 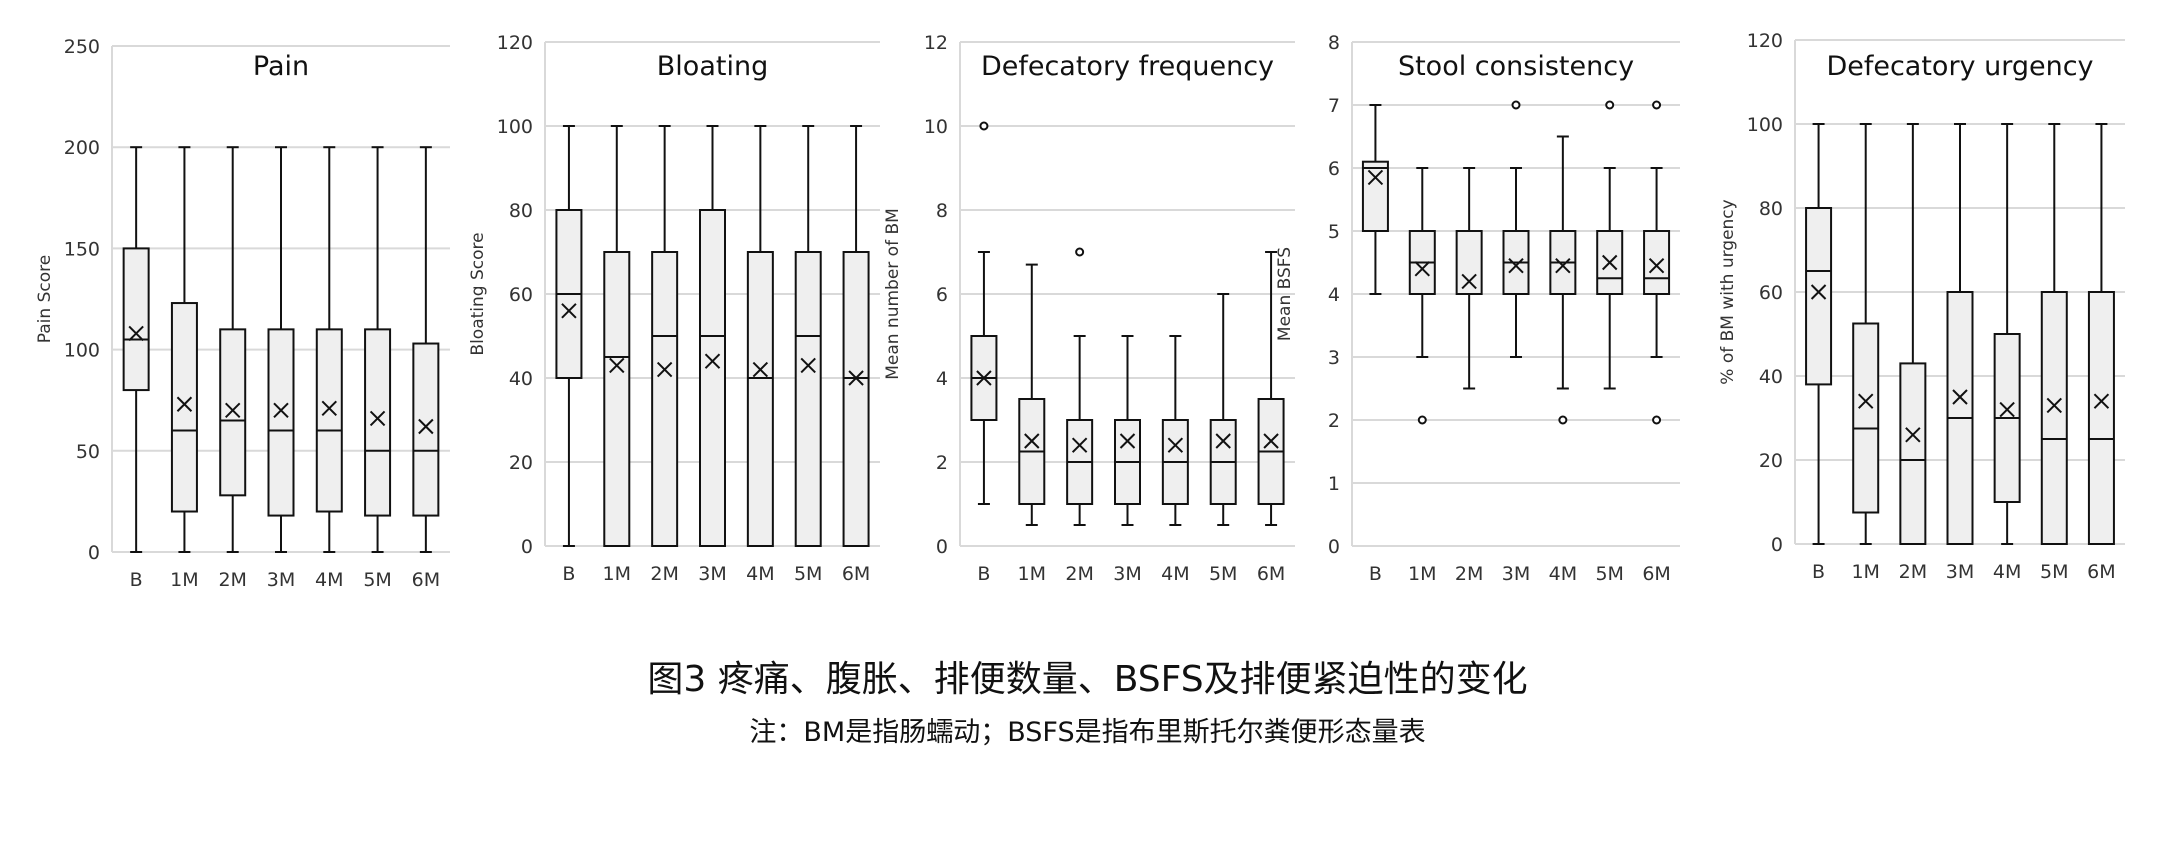 What do you see at coordinates (942, 211) in the screenshot?
I see `y-tick-label: 8` at bounding box center [942, 211].